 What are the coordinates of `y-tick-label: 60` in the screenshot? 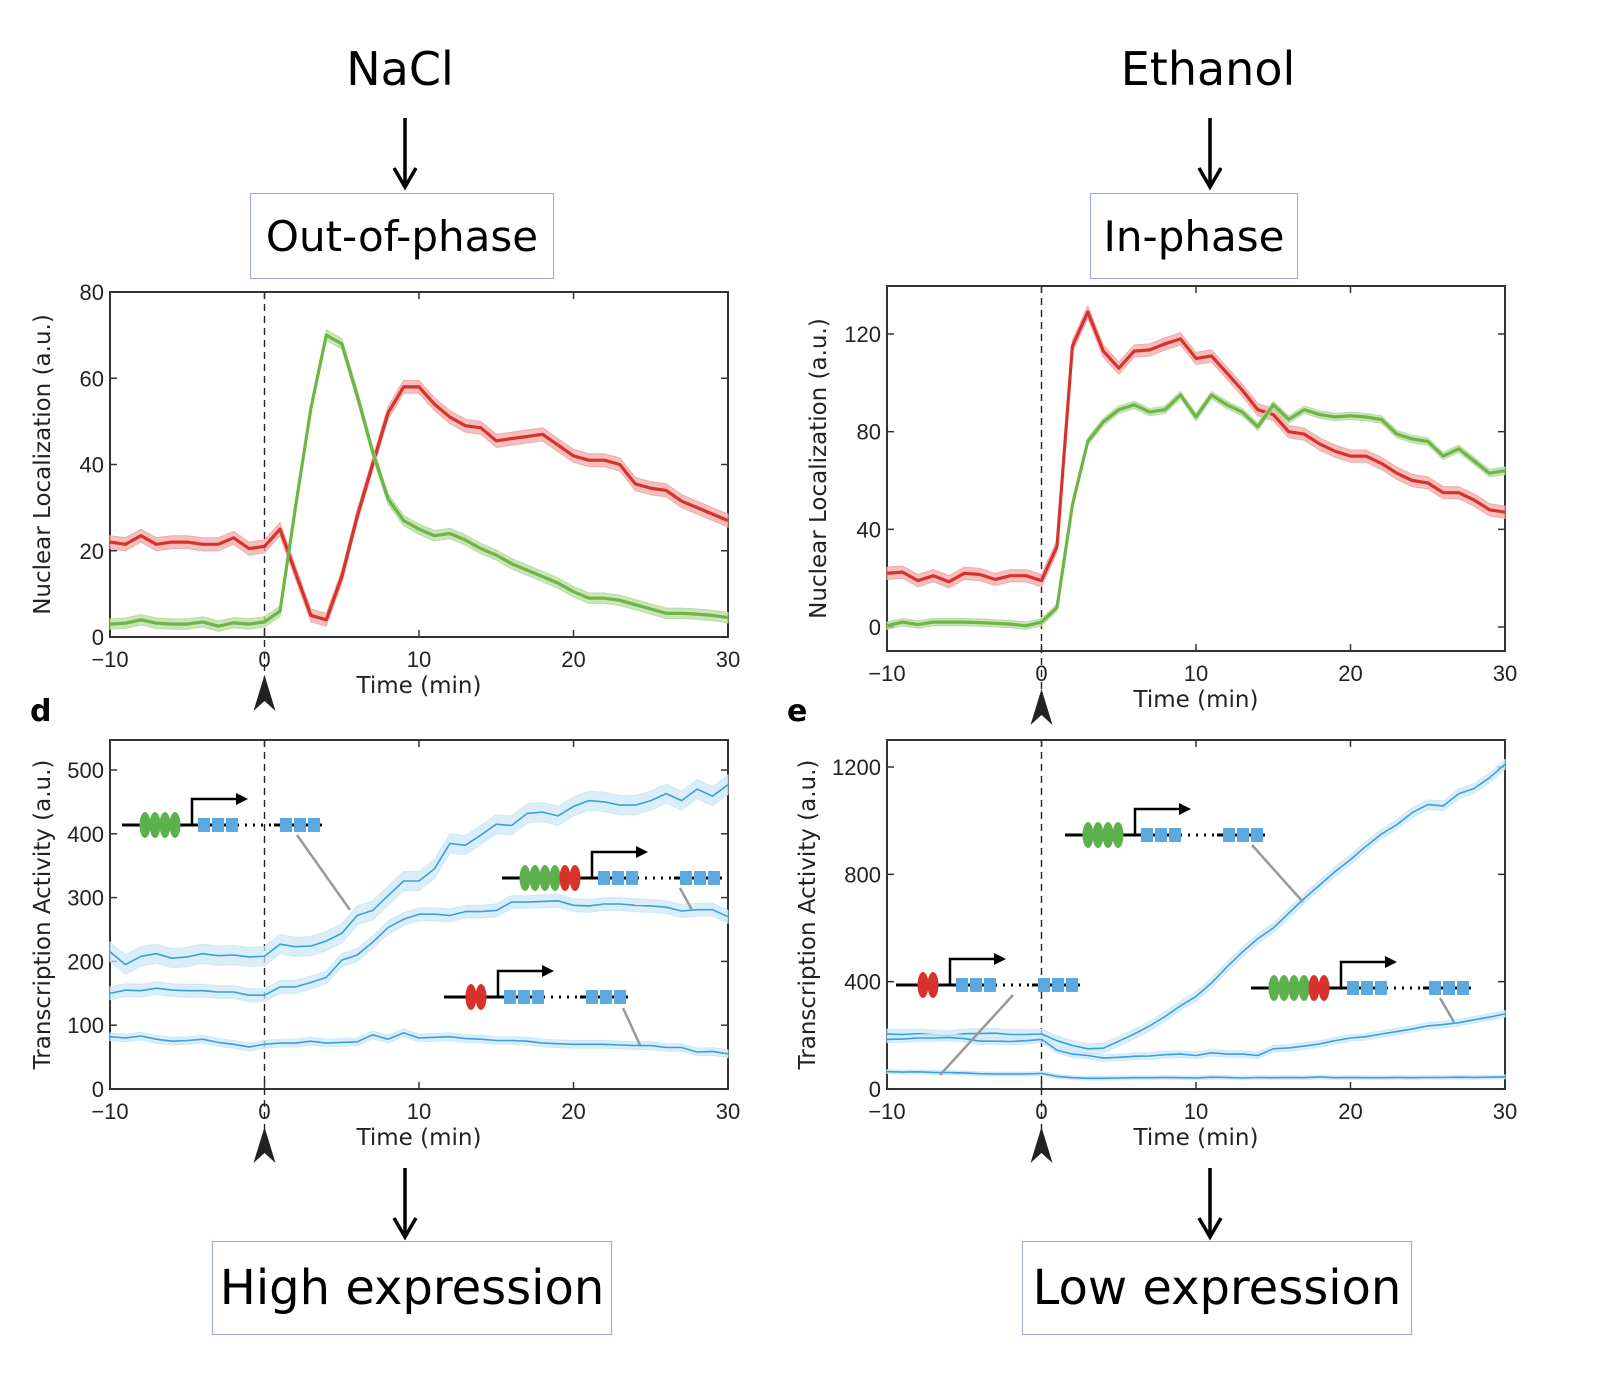 It's located at (92, 378).